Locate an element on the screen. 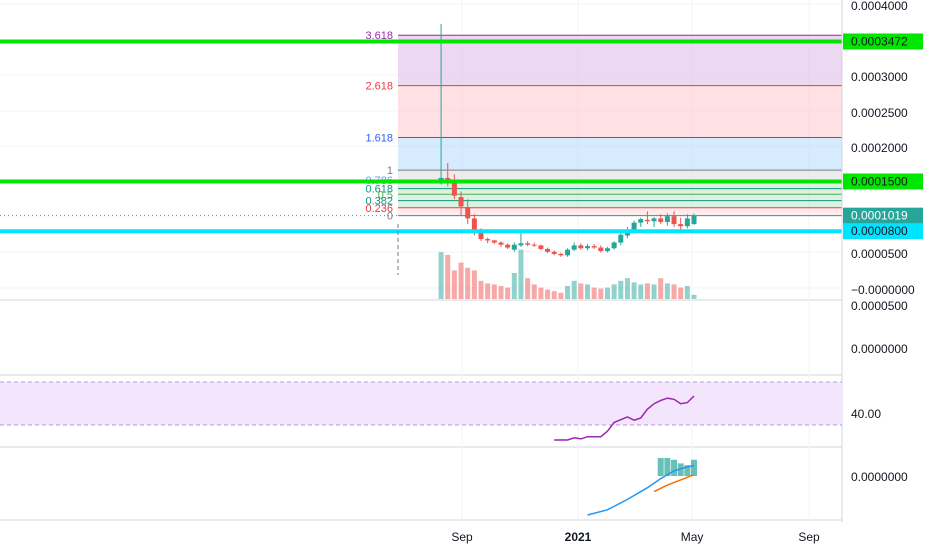 Image resolution: width=932 pixels, height=550 pixels. fib-level-label: 2.618 is located at coordinates (379, 87).